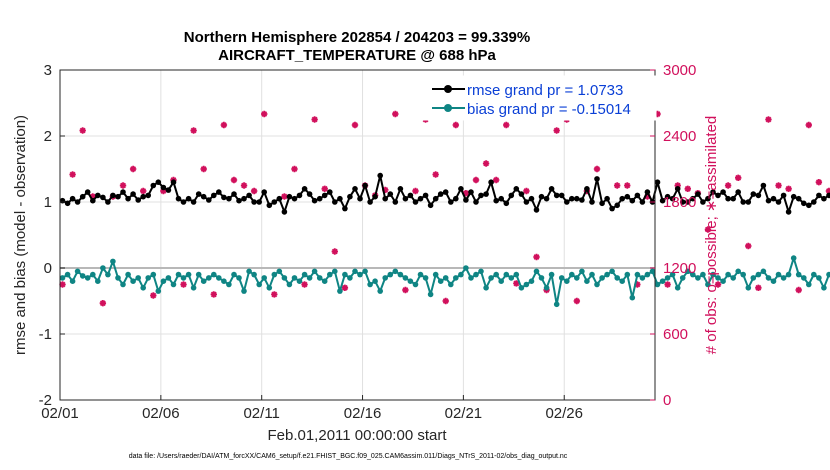 The height and width of the screenshot is (470, 830). What do you see at coordinates (679, 70) in the screenshot?
I see `y-right-tick-label: 3000` at bounding box center [679, 70].